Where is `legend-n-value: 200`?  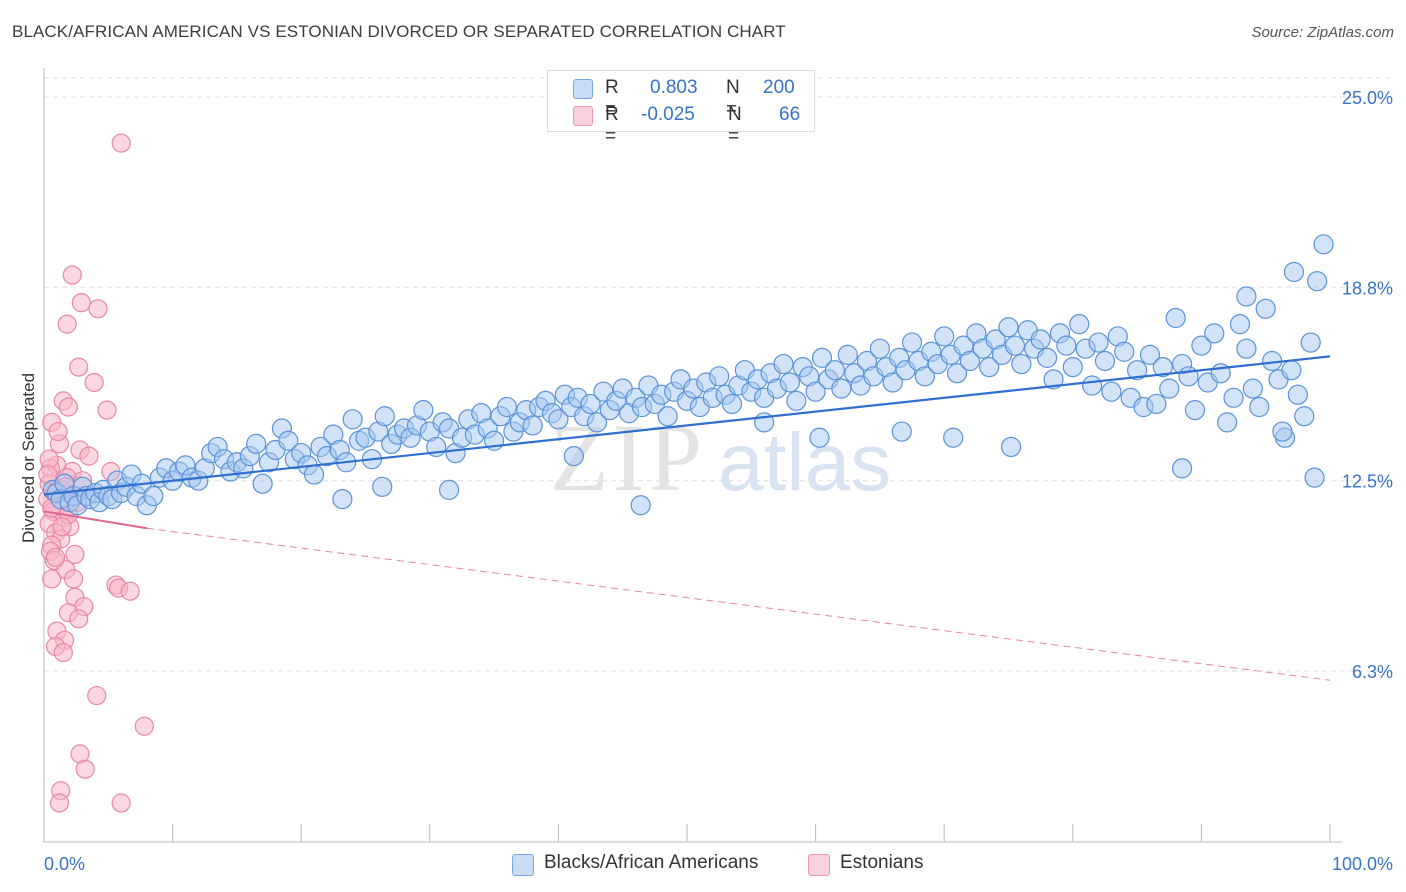 legend-n-value: 200 is located at coordinates (779, 87).